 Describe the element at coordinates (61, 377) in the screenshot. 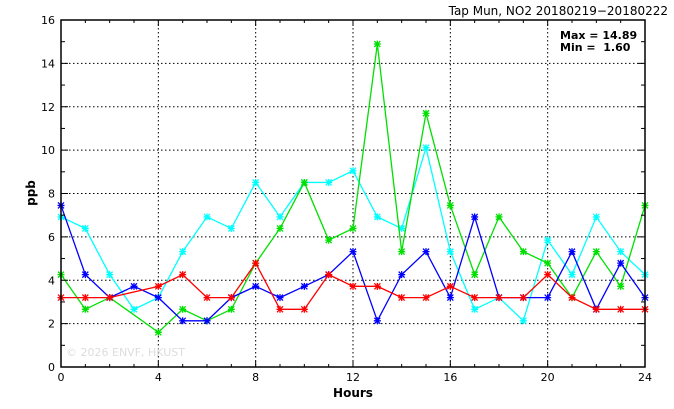

I see `x-tick-label: 0` at that location.